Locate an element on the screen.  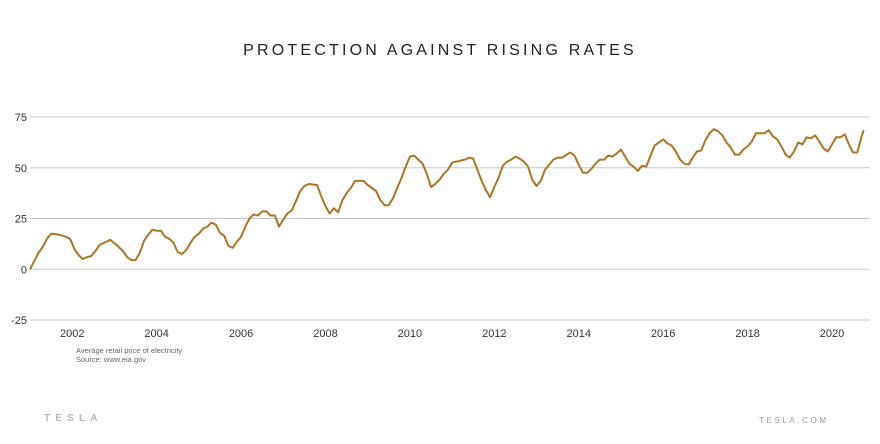
x-tick-label: 2002 is located at coordinates (72, 334).